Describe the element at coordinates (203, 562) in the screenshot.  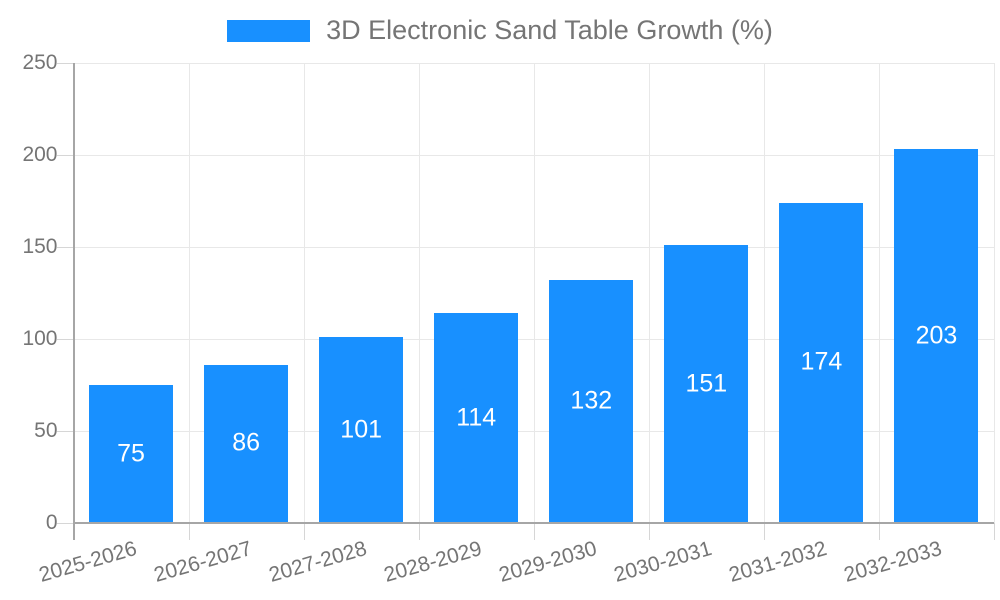
I see `x-tick-label: 2026-2027` at that location.